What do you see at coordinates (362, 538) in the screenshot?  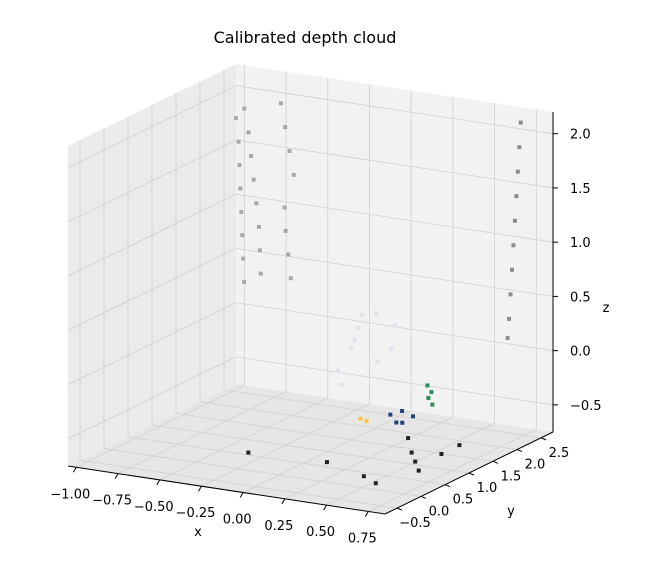 I see `x-tick-label: 0.75` at bounding box center [362, 538].